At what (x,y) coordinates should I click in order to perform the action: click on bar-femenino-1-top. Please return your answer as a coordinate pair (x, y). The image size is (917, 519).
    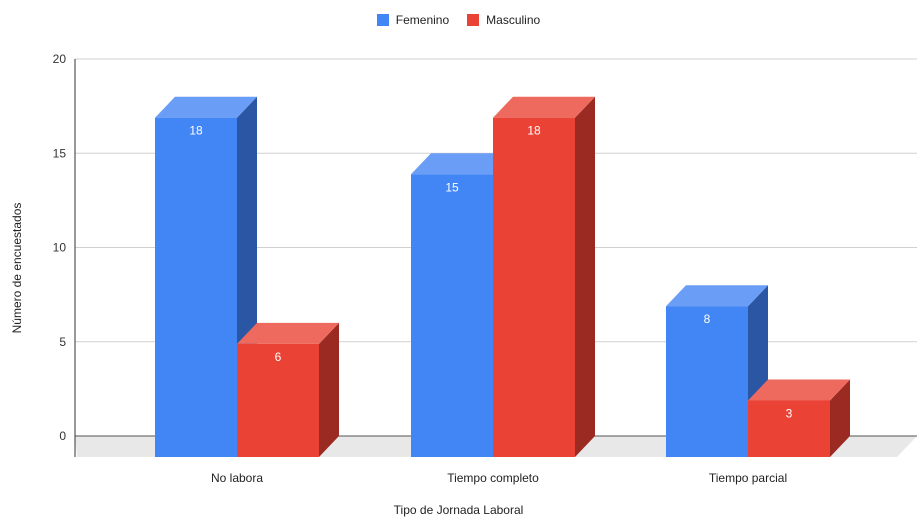
    Looking at the image, I should click on (462, 164).